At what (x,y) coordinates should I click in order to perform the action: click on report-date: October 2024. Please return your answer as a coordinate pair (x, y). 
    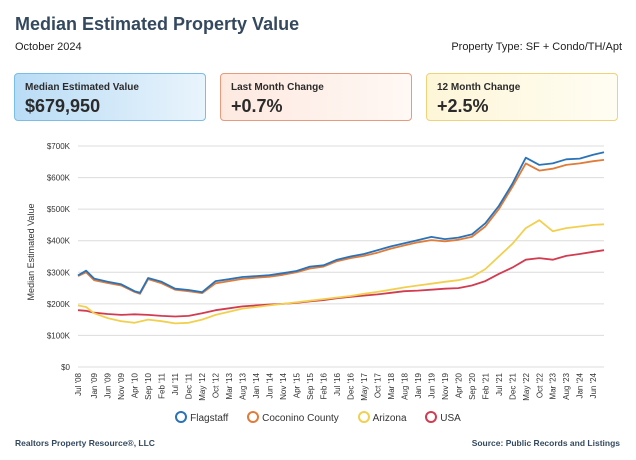
    Looking at the image, I should click on (48, 47).